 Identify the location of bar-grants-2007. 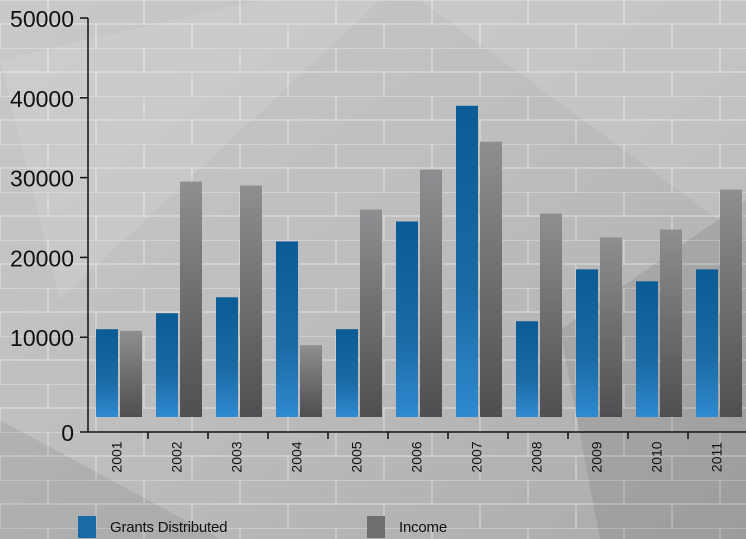
(467, 261).